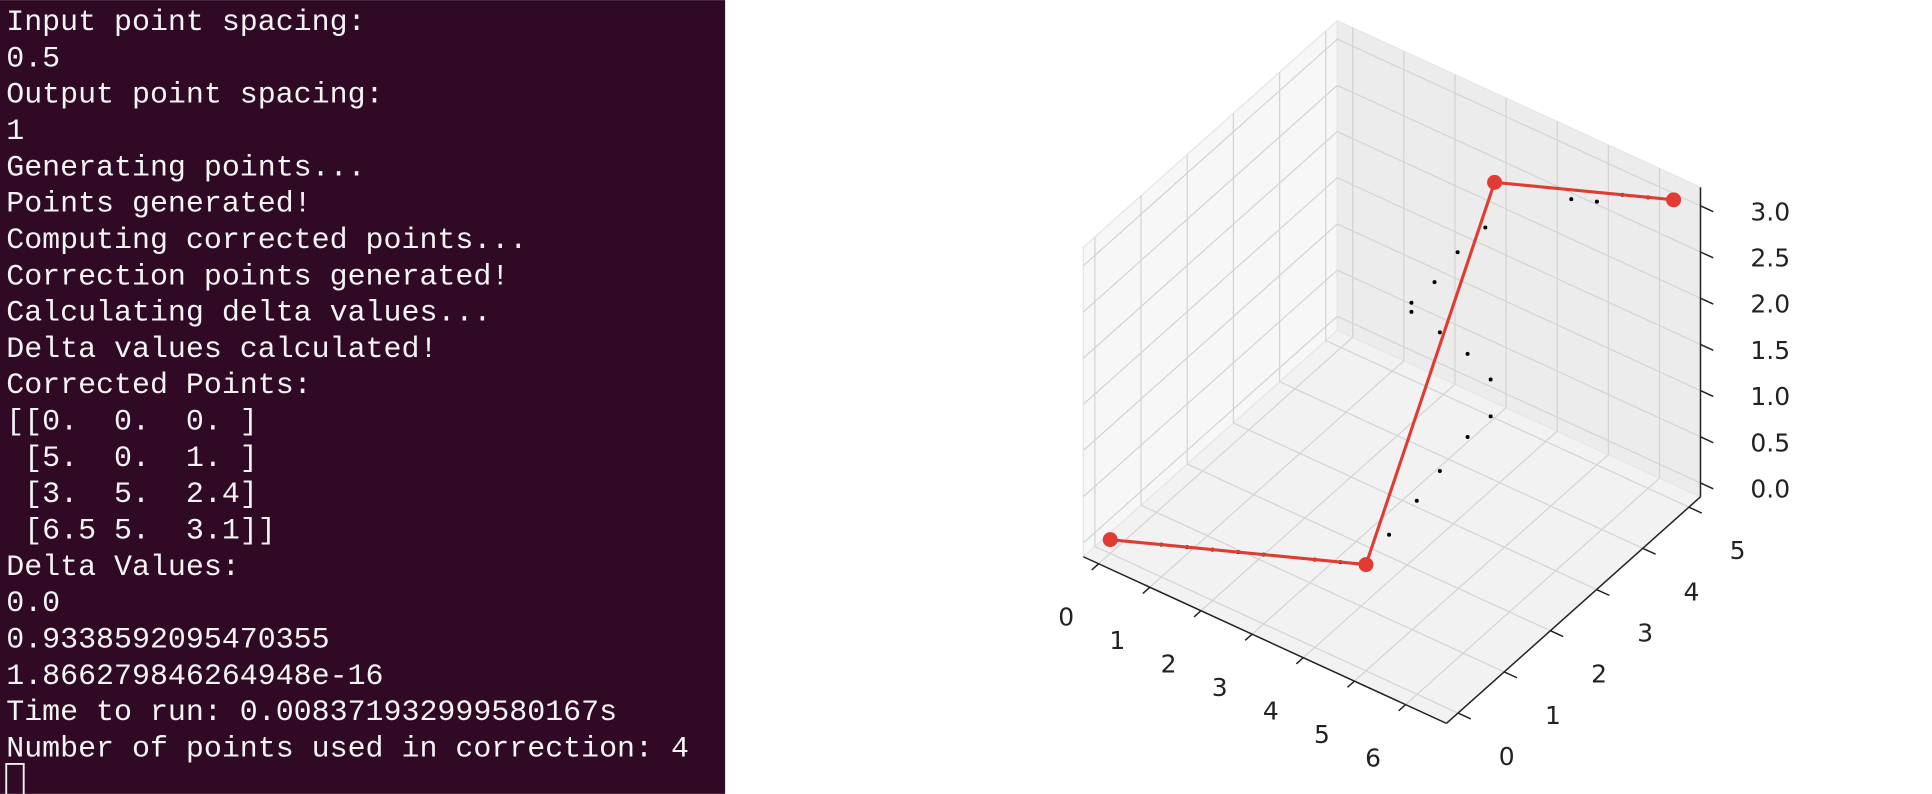 The width and height of the screenshot is (1932, 794). Describe the element at coordinates (1507, 756) in the screenshot. I see `y-tick-label: 0` at that location.